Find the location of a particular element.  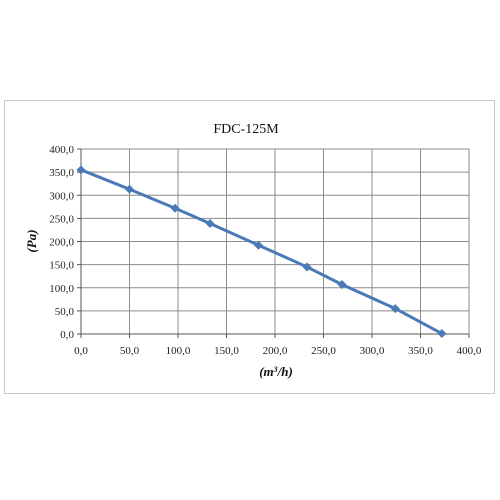

x-axis-title: (m3/h) is located at coordinates (276, 371).